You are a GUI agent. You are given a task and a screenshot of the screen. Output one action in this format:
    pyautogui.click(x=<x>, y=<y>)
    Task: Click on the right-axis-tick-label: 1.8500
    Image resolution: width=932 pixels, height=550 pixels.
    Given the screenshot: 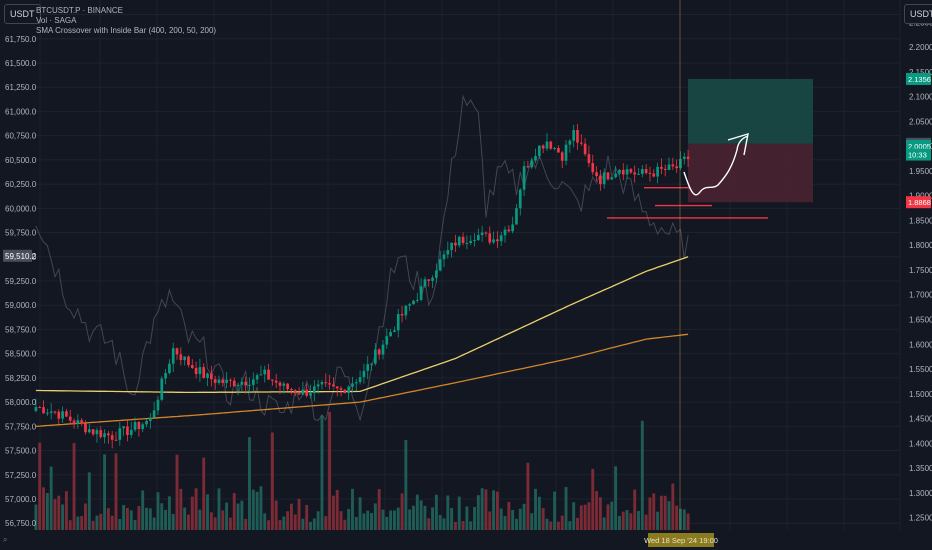 What is the action you would take?
    pyautogui.click(x=920, y=220)
    